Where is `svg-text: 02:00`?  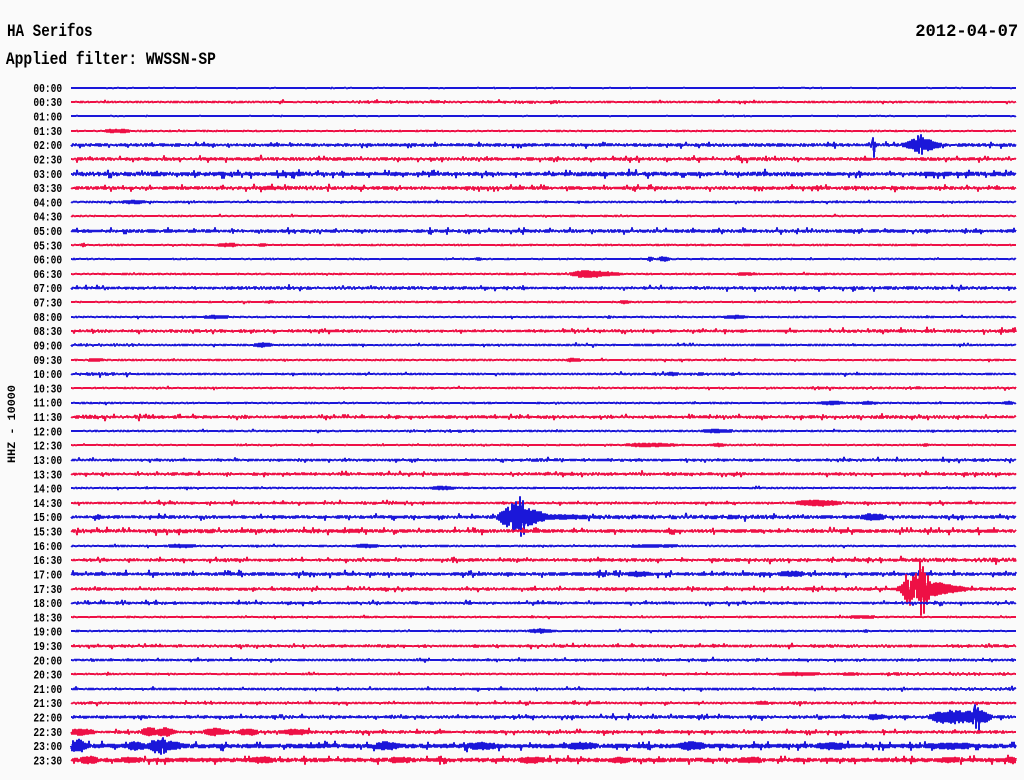 svg-text: 02:00 is located at coordinates (47, 146).